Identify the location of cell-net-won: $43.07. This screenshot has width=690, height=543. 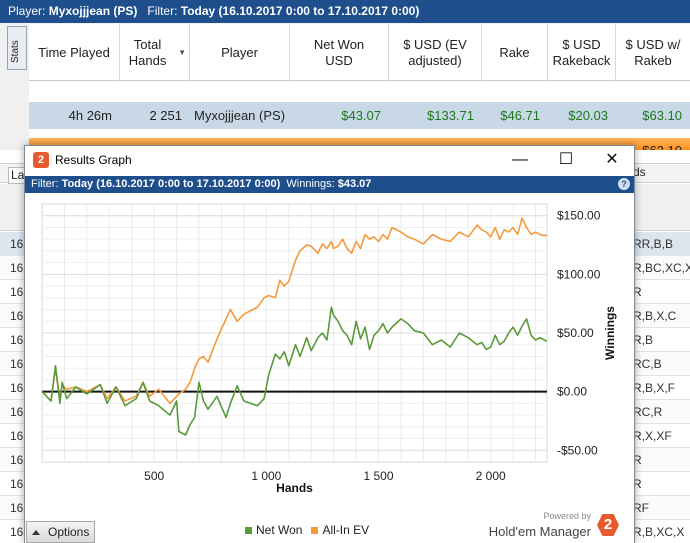
(361, 115).